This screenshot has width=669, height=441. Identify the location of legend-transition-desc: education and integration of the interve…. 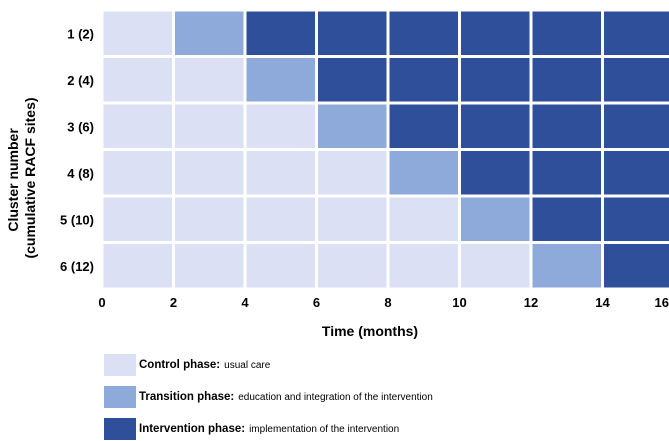
(335, 397).